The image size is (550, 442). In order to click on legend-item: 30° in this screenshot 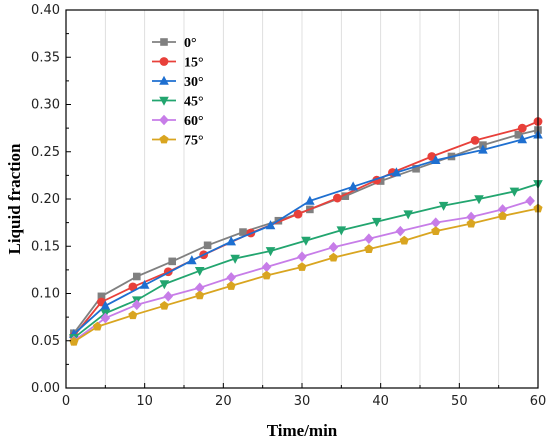, I will do `click(178, 82)`.